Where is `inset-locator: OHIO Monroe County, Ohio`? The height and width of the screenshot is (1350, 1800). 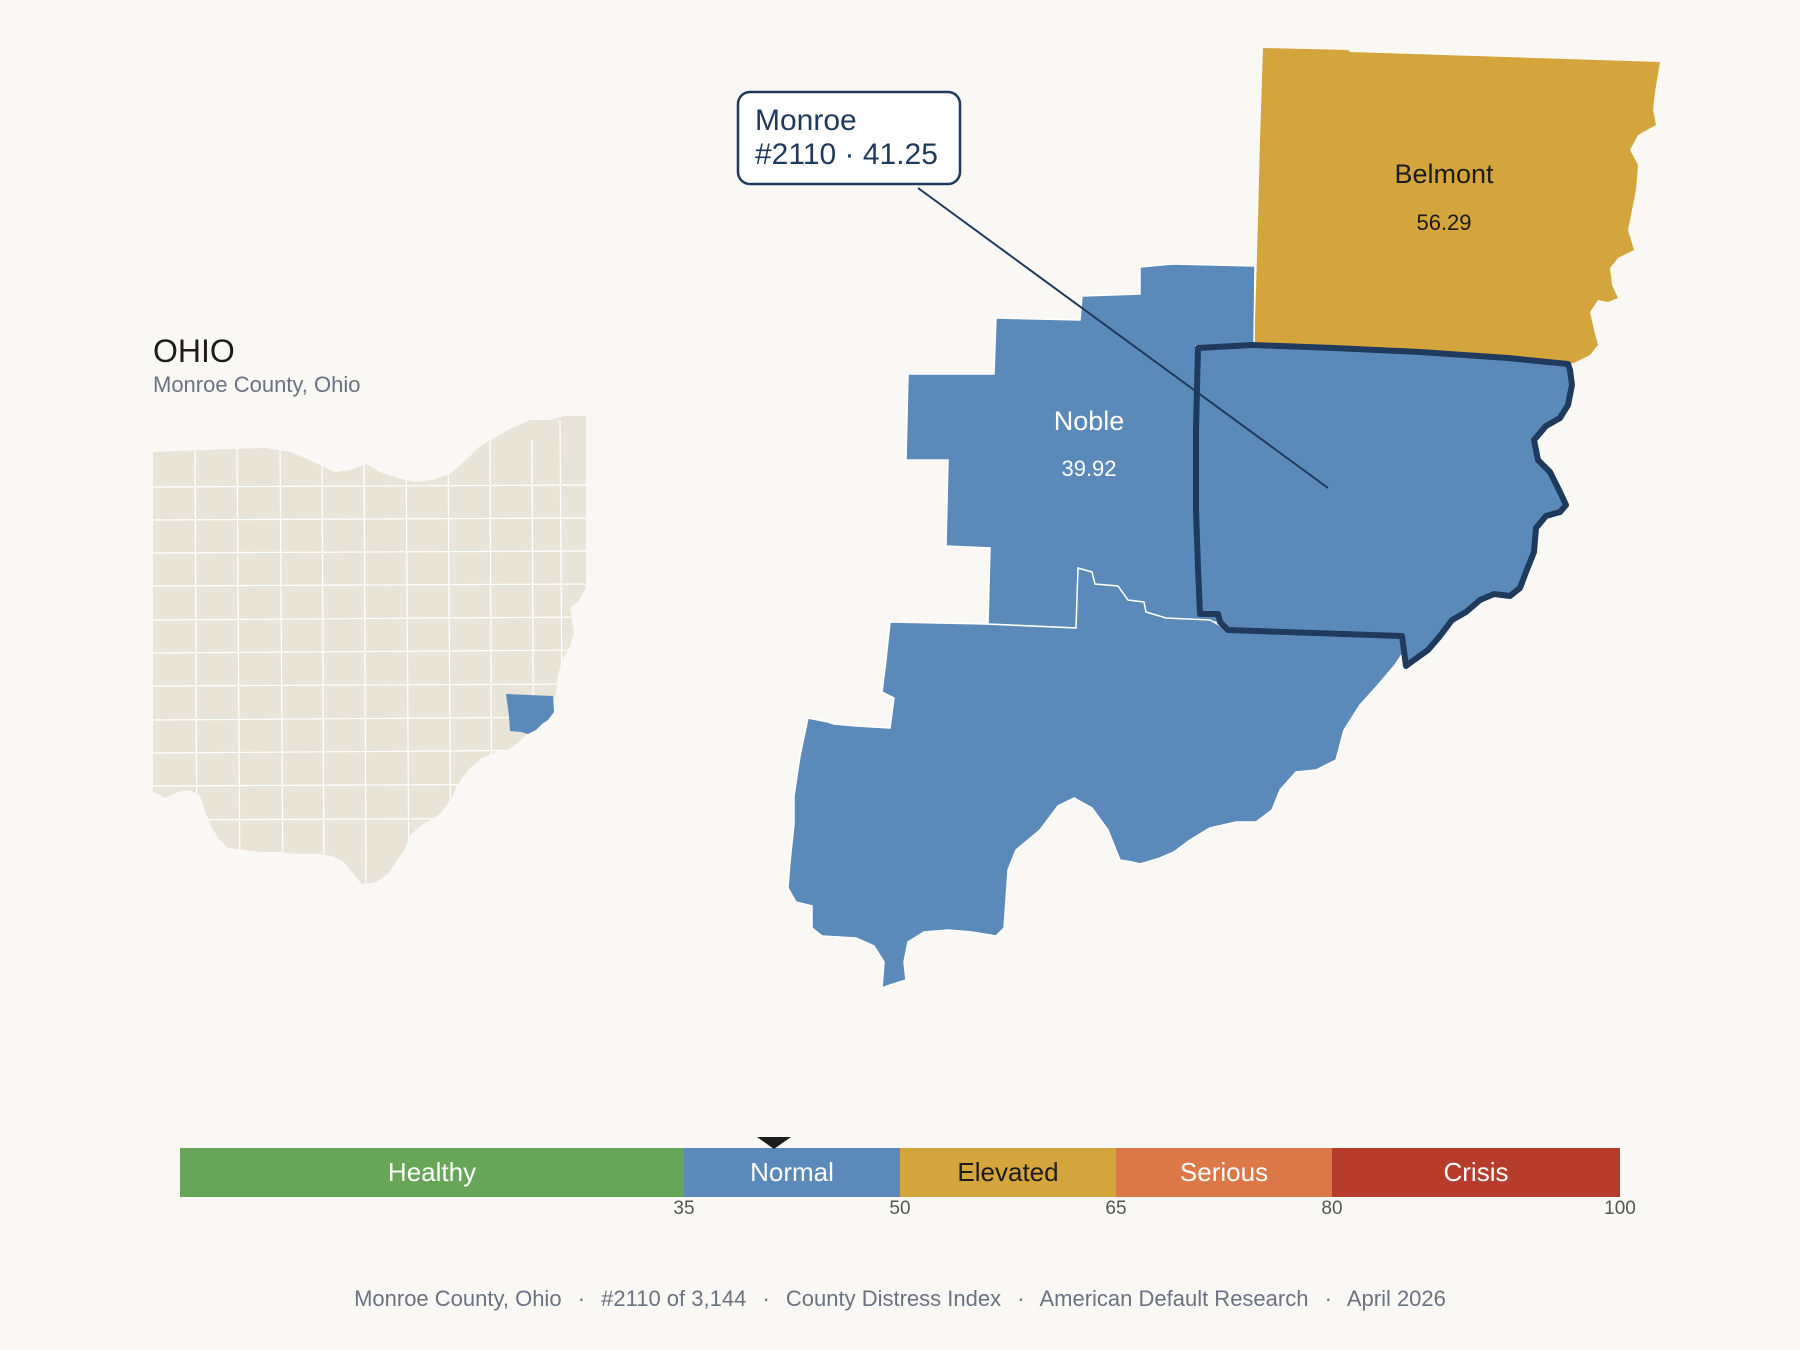 inset-locator: OHIO Monroe County, Ohio is located at coordinates (369, 608).